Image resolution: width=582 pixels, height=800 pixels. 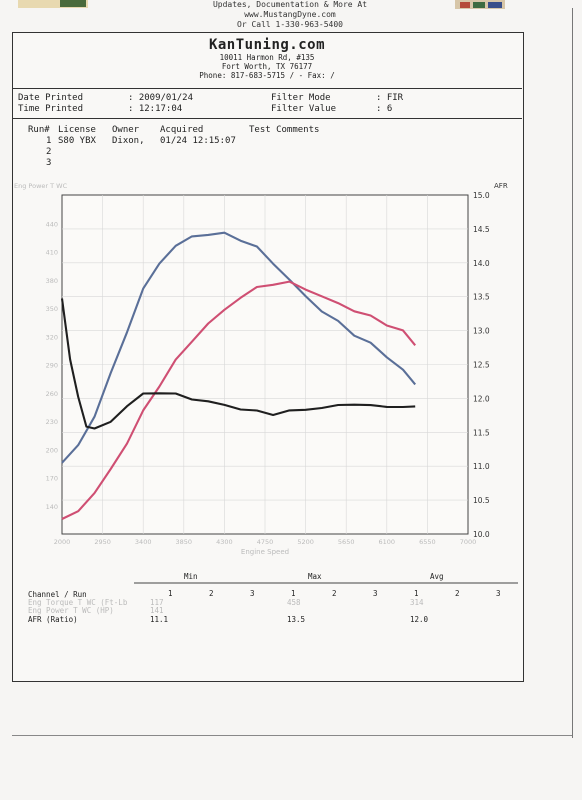 I want to click on y-right-tick-label: 14.0, so click(x=481, y=263).